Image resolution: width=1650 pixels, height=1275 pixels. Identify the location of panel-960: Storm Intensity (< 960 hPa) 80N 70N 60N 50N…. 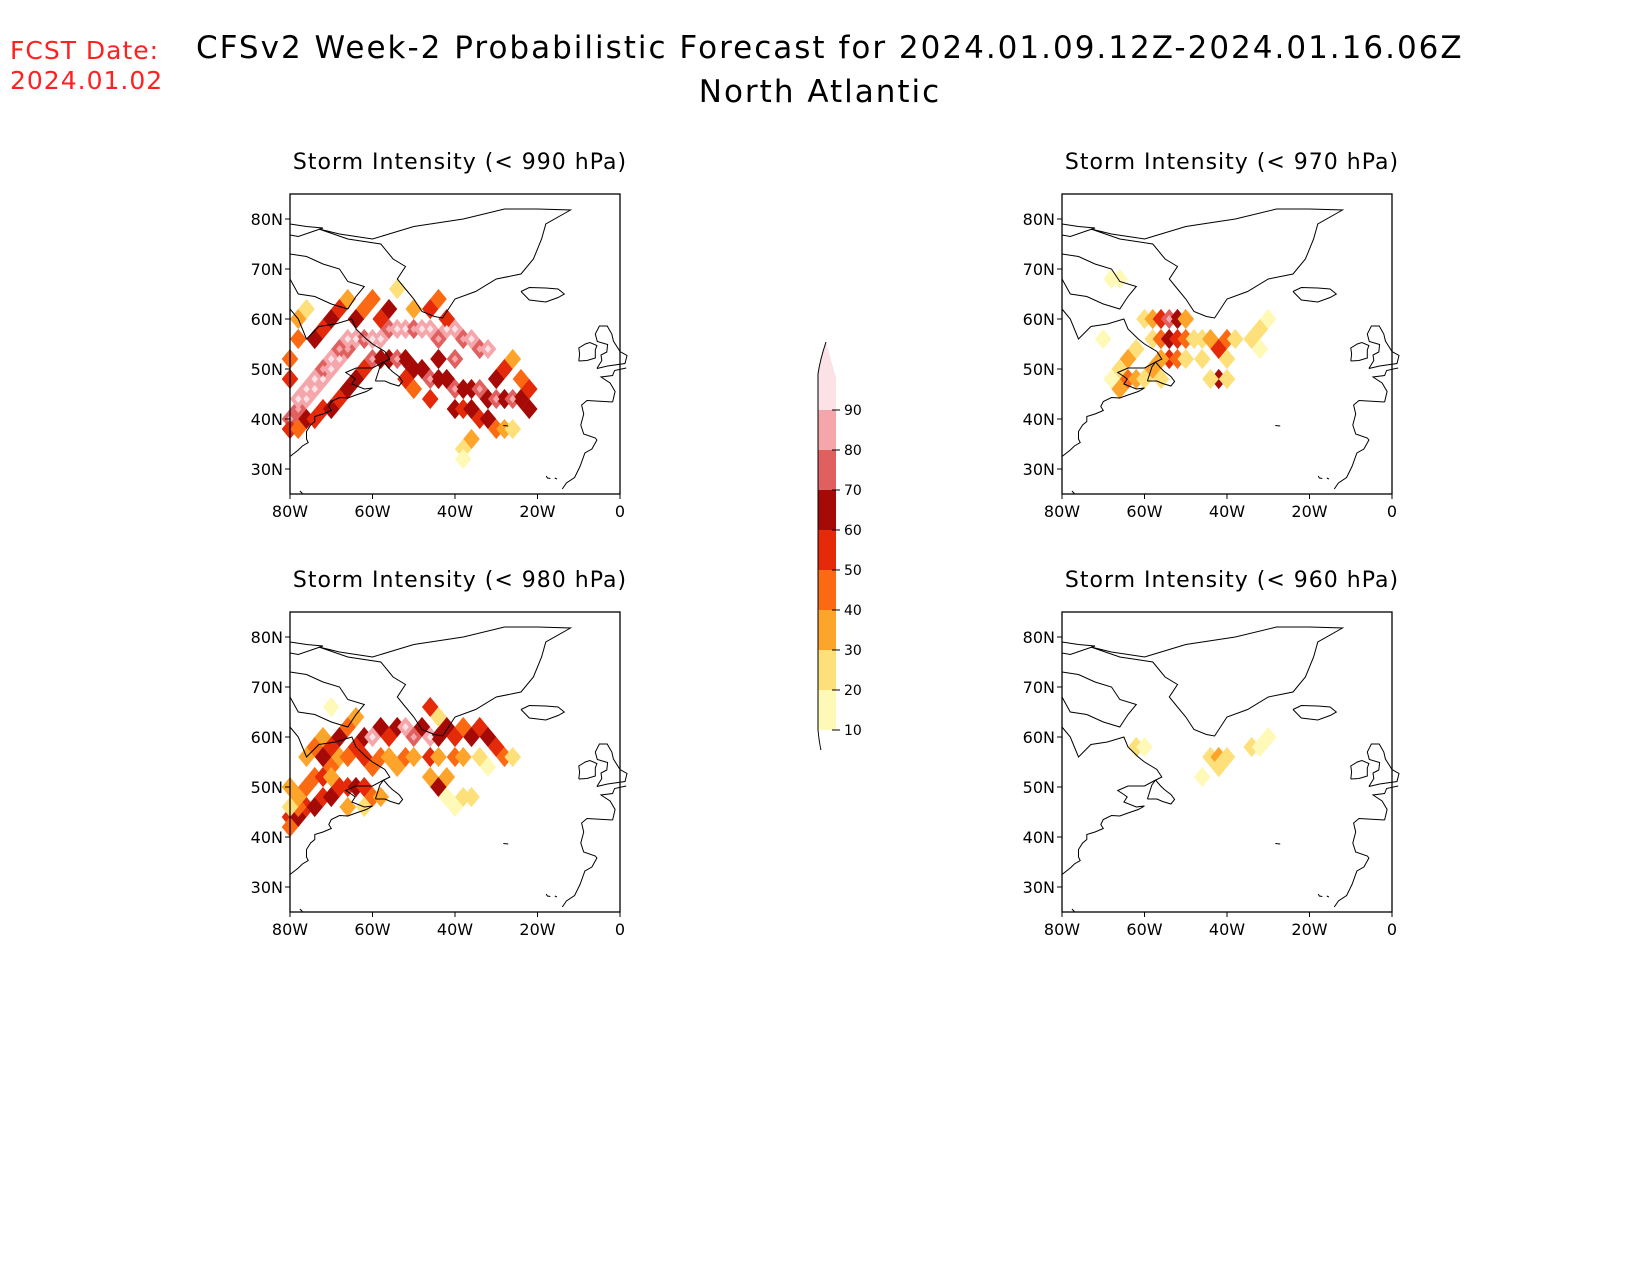
(1232, 763).